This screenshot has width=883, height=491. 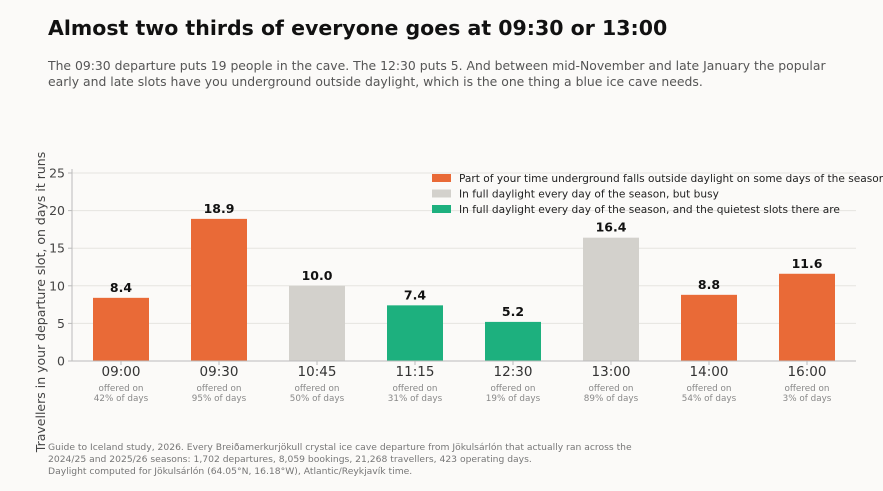 What do you see at coordinates (317, 399) in the screenshot?
I see `offered-label: 50% of days` at bounding box center [317, 399].